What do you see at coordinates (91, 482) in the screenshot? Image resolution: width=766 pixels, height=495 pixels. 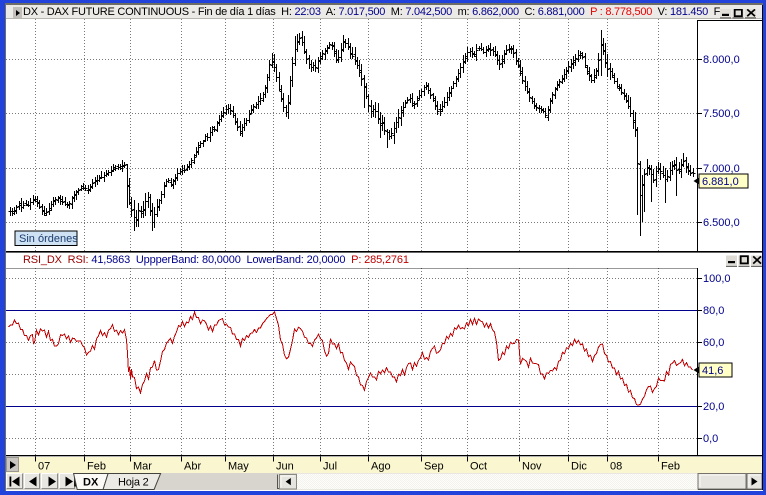 I see `svg-text: DX` at bounding box center [91, 482].